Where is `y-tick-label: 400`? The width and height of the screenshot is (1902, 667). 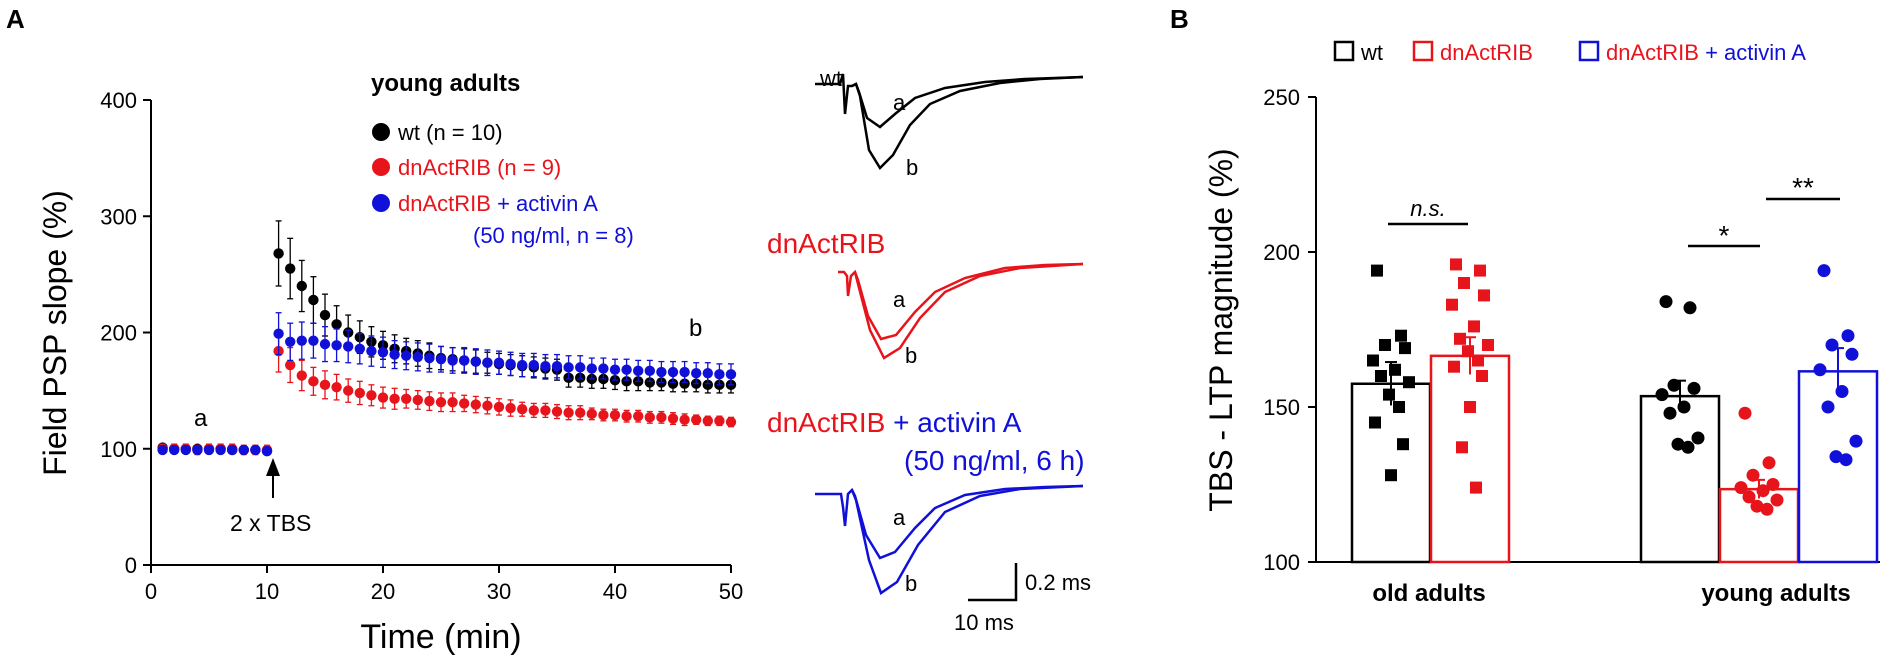
y-tick-label: 400 is located at coordinates (118, 100).